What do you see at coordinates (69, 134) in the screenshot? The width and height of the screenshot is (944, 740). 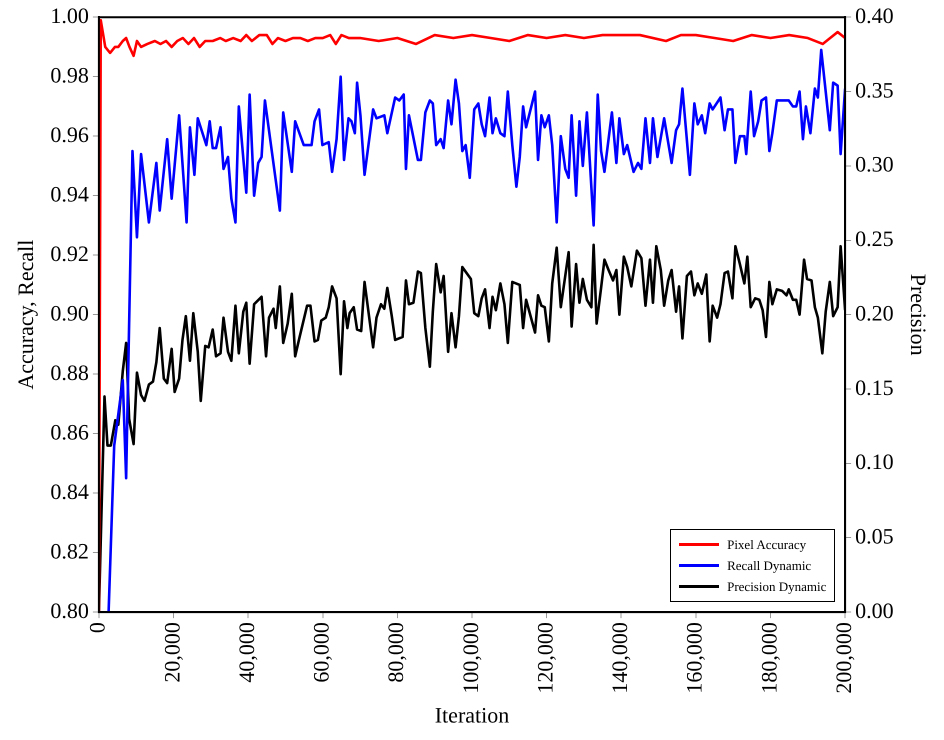 I see `y-tick-label: 0.96` at bounding box center [69, 134].